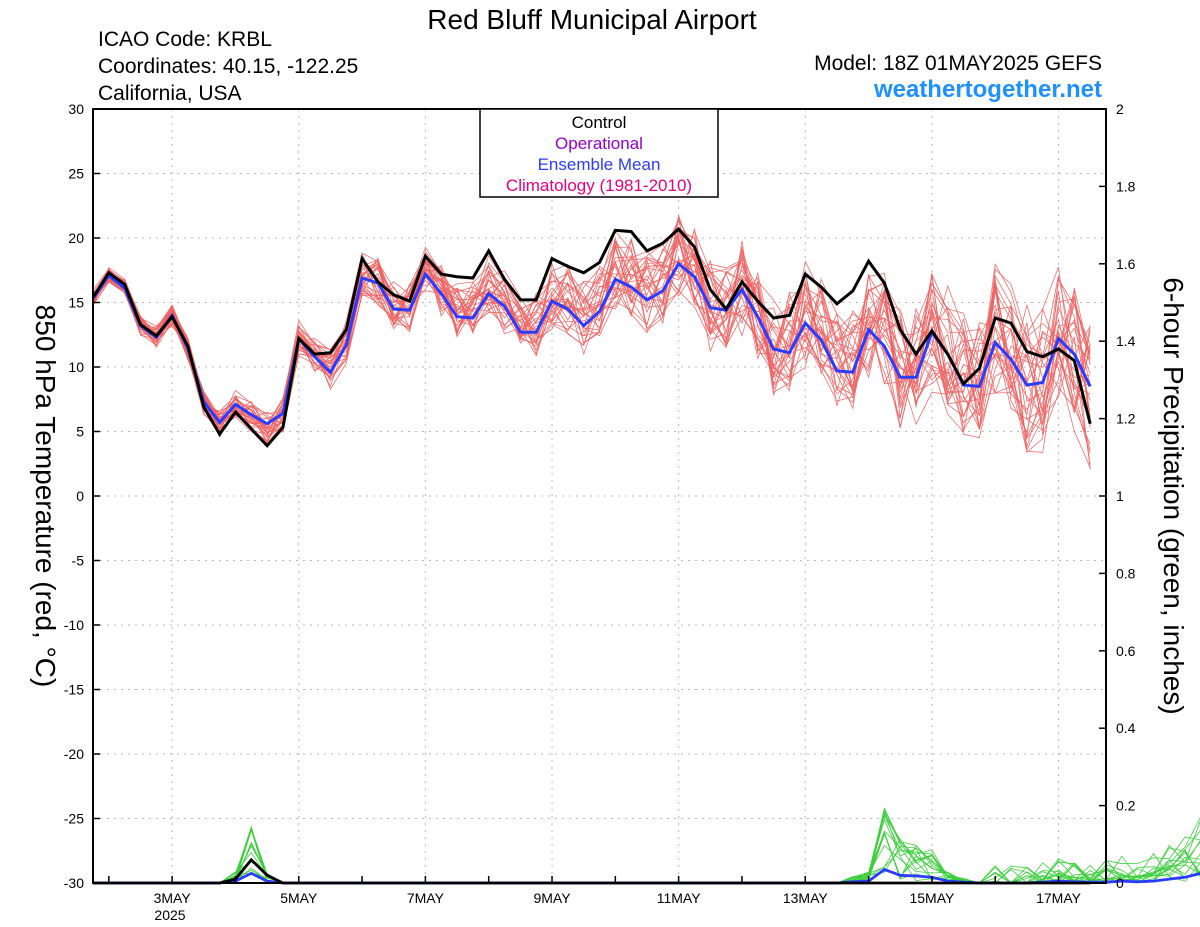 Image resolution: width=1200 pixels, height=927 pixels. I want to click on region: California, USA, so click(170, 93).